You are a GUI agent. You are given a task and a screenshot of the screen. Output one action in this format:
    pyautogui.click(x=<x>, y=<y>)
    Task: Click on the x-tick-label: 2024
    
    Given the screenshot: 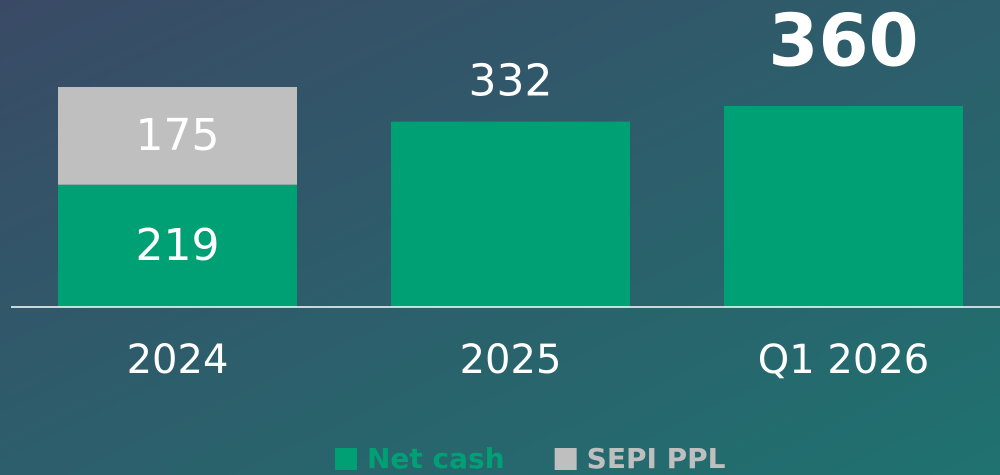 What is the action you would take?
    pyautogui.click(x=178, y=360)
    